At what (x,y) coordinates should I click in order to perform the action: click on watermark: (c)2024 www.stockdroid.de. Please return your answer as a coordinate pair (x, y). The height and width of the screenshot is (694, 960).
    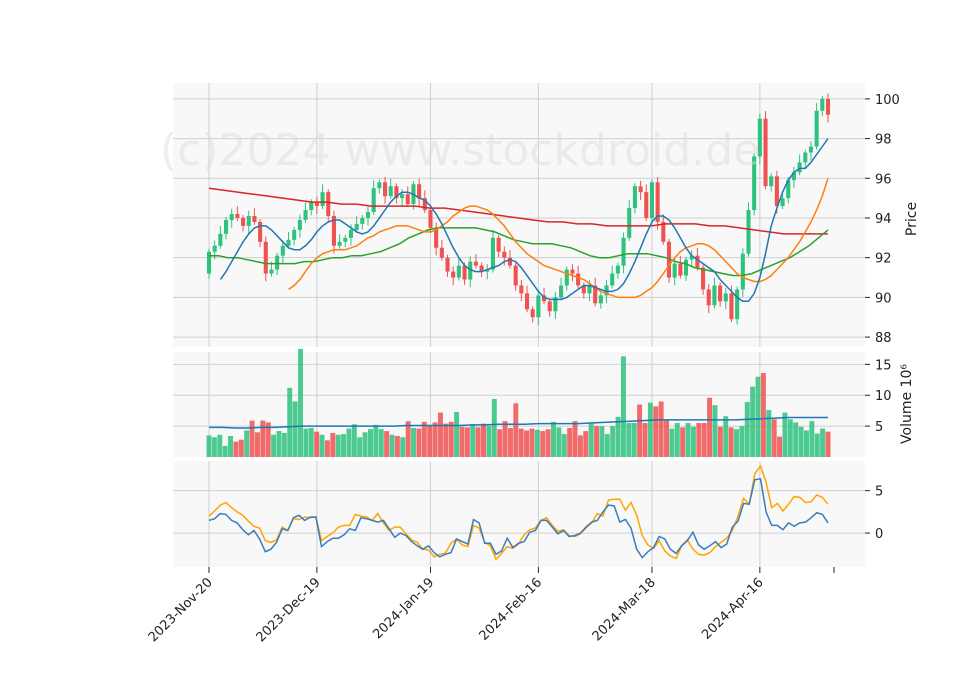
    Looking at the image, I should click on (460, 150).